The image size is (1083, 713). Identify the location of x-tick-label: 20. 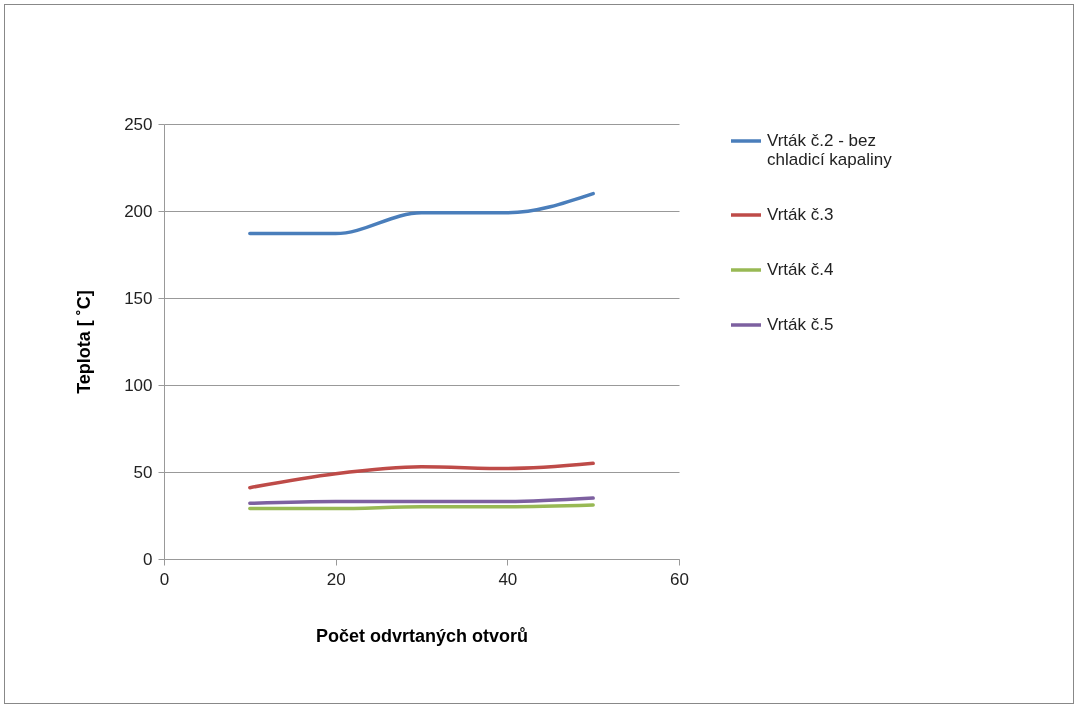
(336, 579).